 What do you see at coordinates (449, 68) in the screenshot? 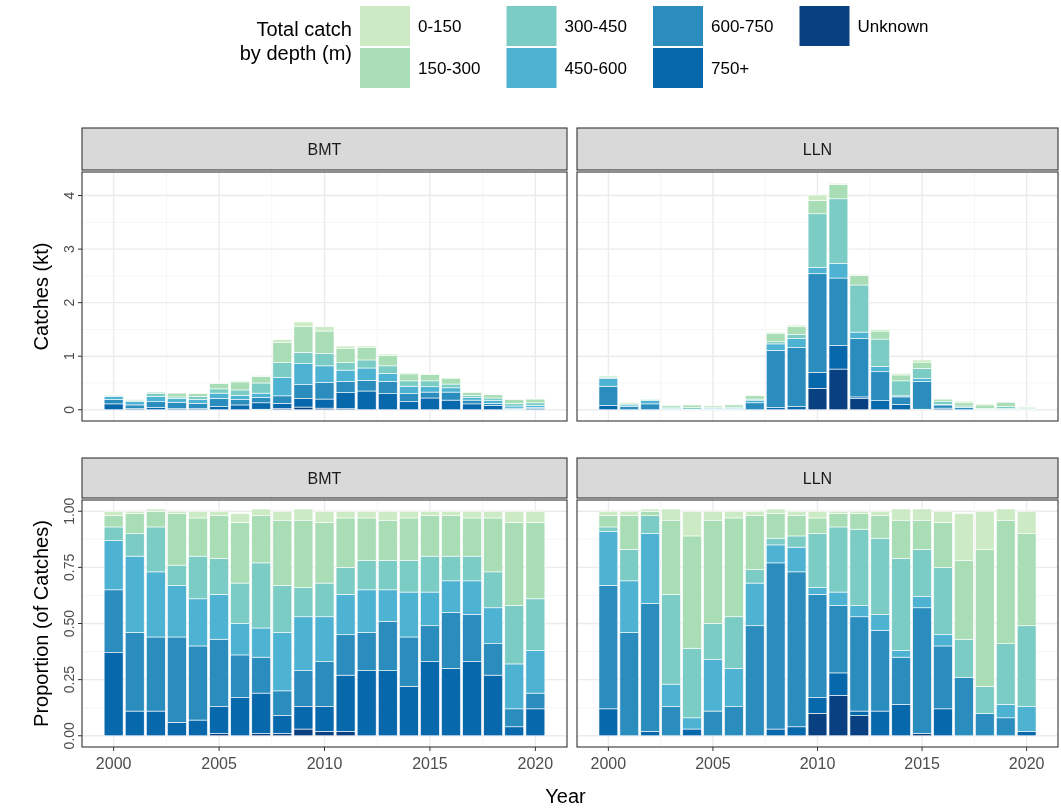
I see `legend-label: 150-300` at bounding box center [449, 68].